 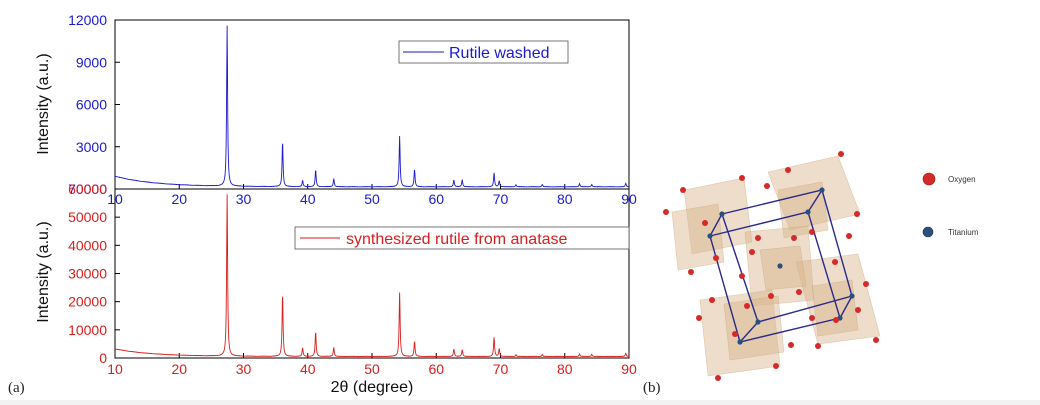 What do you see at coordinates (16, 388) in the screenshot?
I see `panel-label-a: (a)` at bounding box center [16, 388].